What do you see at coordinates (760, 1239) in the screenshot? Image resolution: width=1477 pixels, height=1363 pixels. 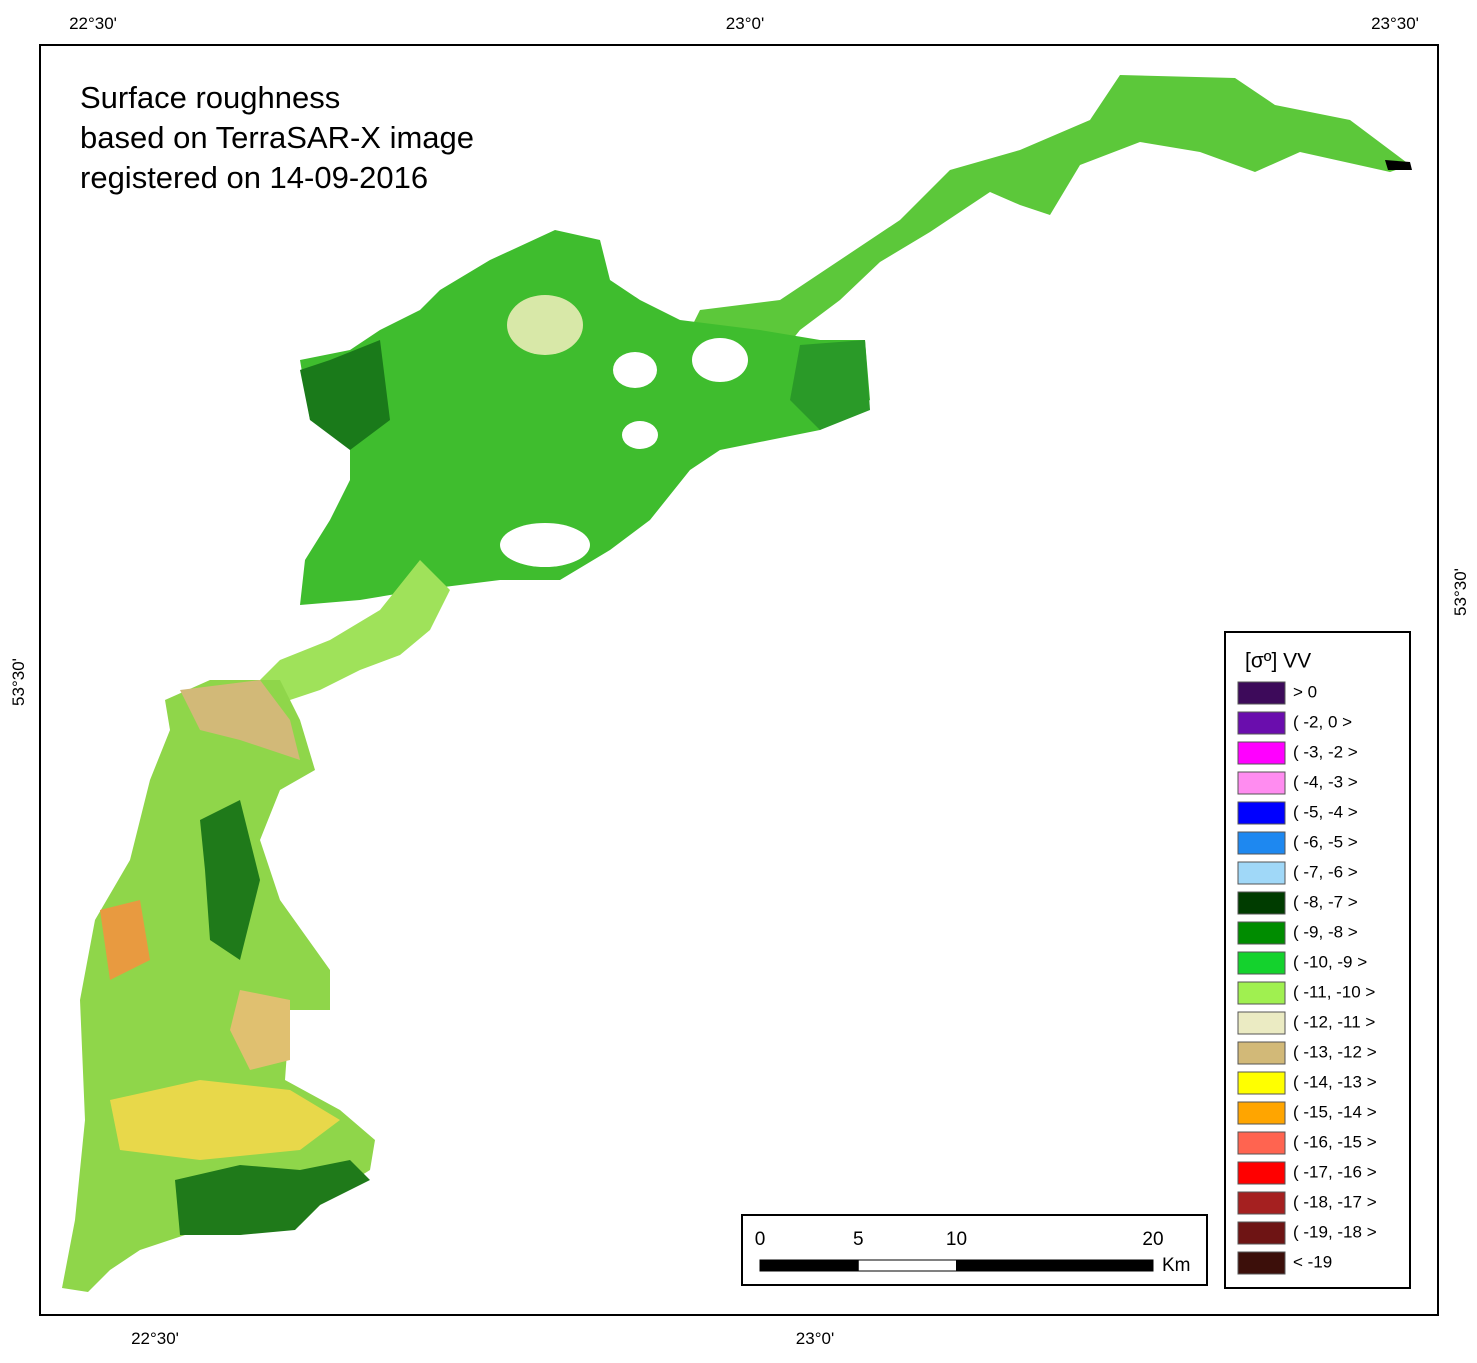 I see `scale-label: 0` at bounding box center [760, 1239].